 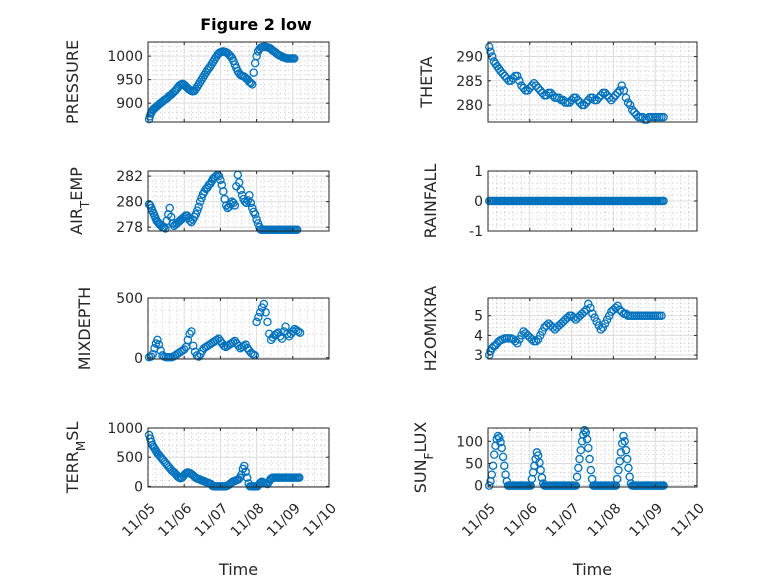 I want to click on y-axis-label-tail: LUX, so click(x=420, y=437).